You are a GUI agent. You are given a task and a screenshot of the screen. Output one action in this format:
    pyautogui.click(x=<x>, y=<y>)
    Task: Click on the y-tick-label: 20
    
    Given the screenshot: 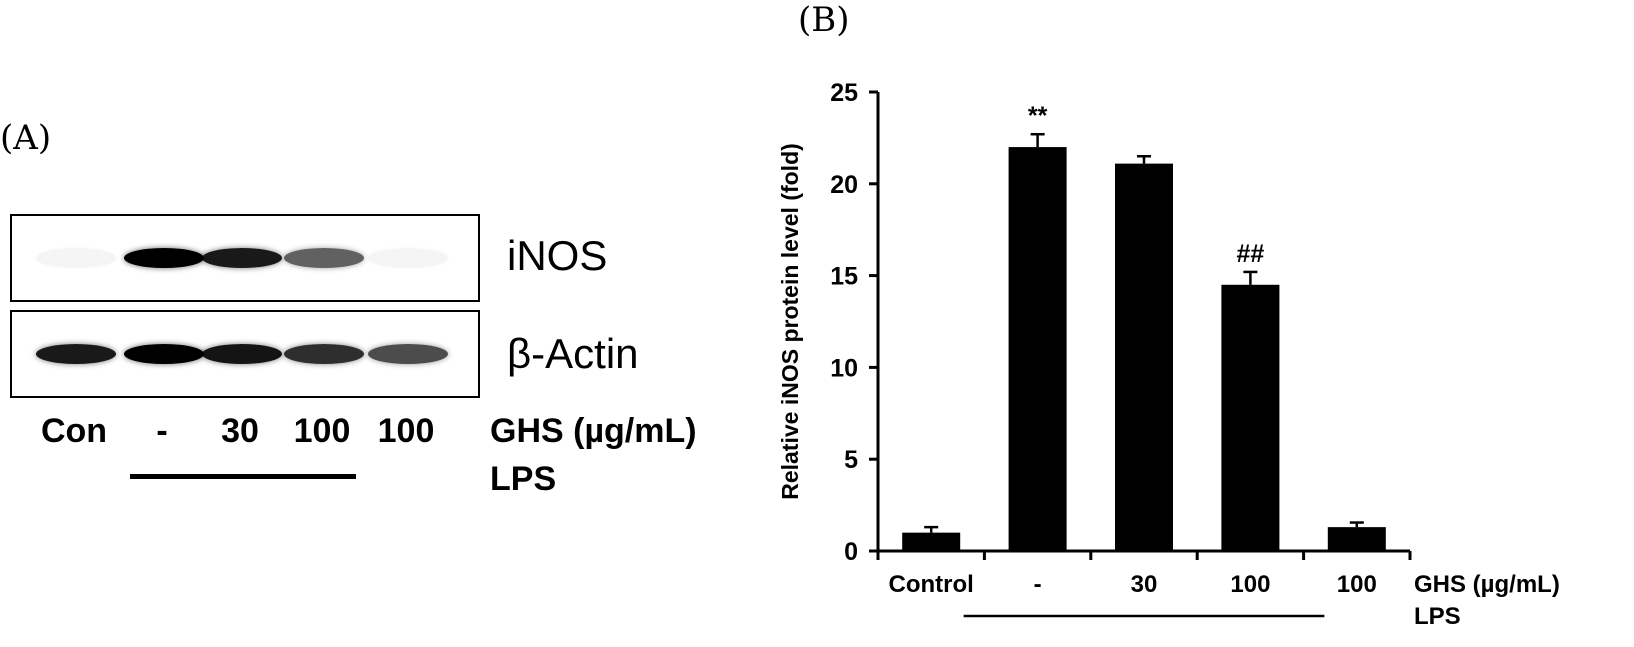 What is the action you would take?
    pyautogui.click(x=844, y=185)
    